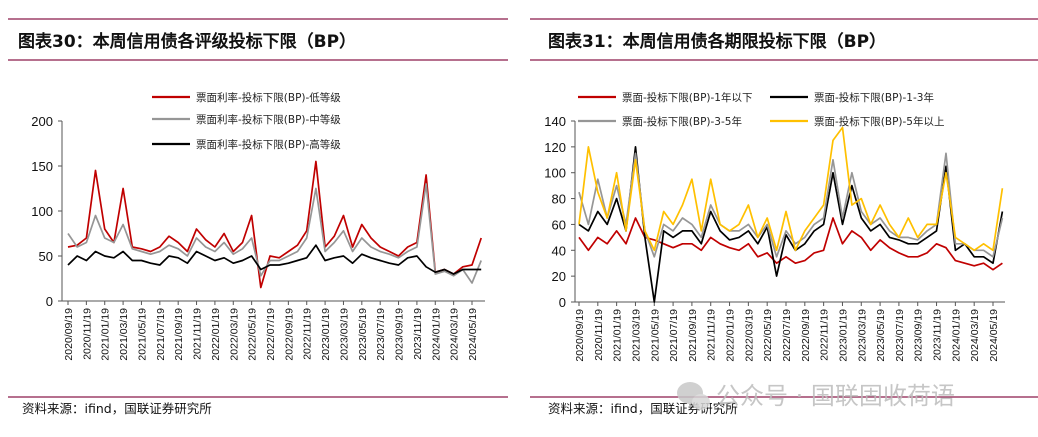  Describe the element at coordinates (687, 97) in the screenshot. I see `legend-label: 票面-投标下限(BP)-1年以下` at that location.